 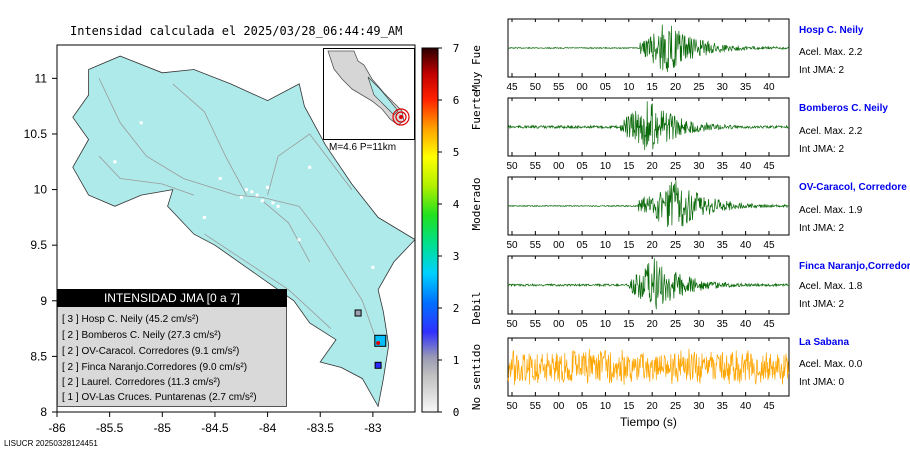 I want to click on station-intensity: Int JMA: 0, so click(x=822, y=382).